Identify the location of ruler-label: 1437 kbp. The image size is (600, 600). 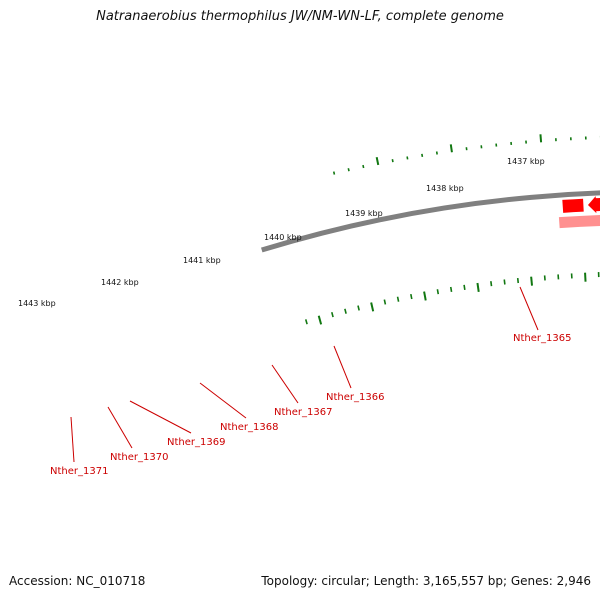
(526, 161).